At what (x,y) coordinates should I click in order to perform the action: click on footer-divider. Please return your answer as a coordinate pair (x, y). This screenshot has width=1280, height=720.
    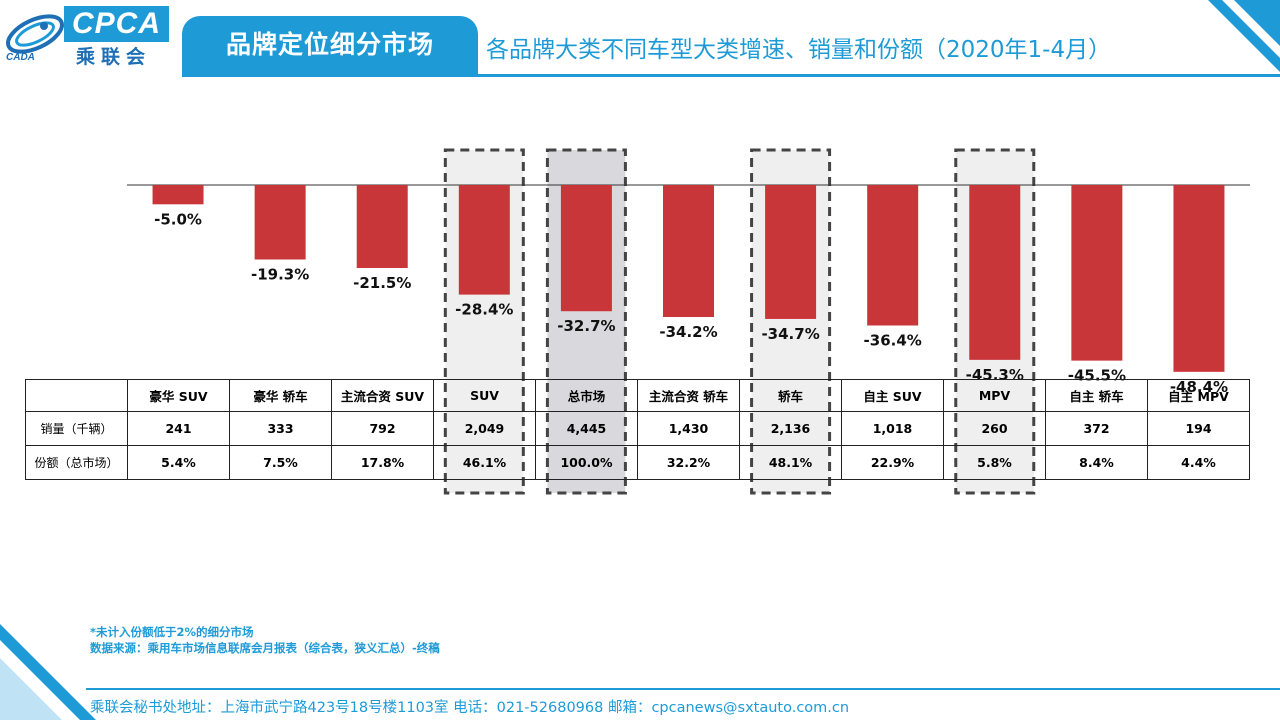
    Looking at the image, I should click on (683, 689).